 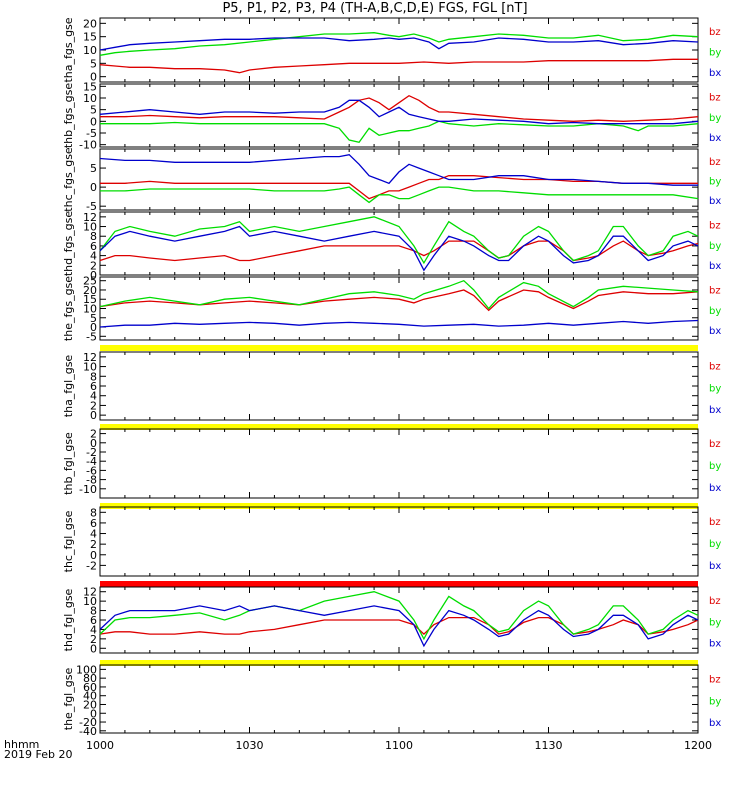 I want to click on date-label: 2019 Feb 20, so click(x=38, y=754).